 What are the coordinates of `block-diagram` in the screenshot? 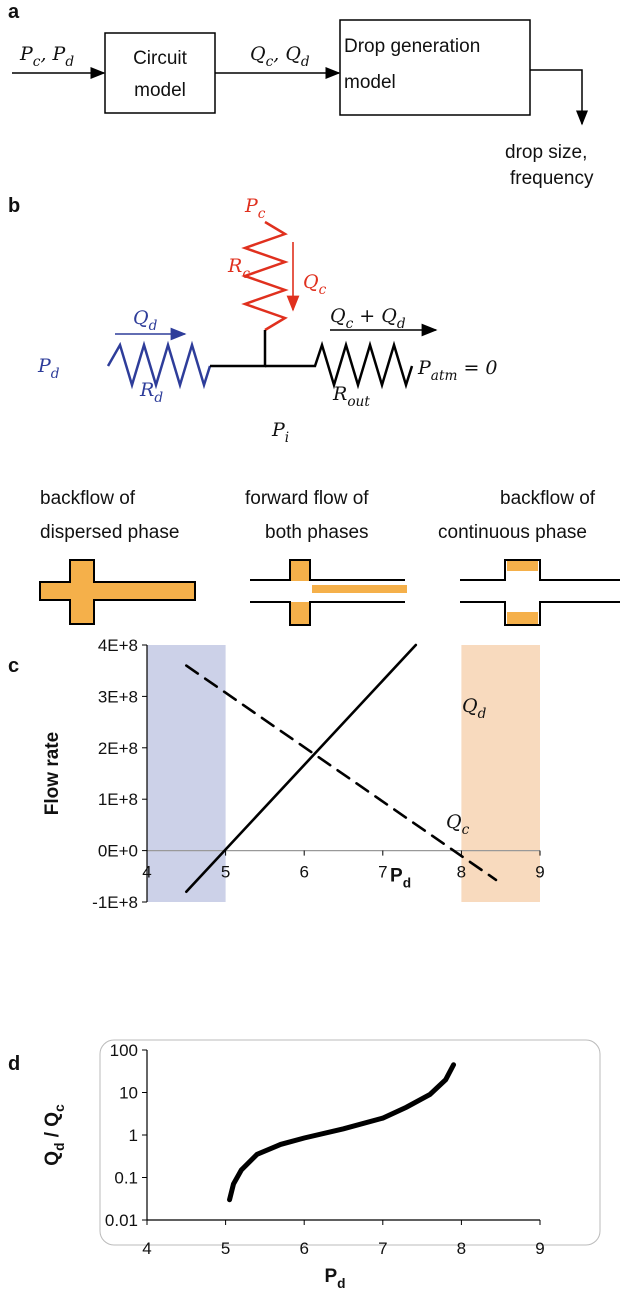 It's located at (300, 72).